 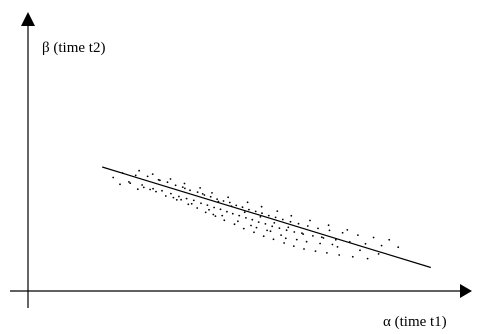 I want to click on y-axis-arrow, so click(x=28, y=19).